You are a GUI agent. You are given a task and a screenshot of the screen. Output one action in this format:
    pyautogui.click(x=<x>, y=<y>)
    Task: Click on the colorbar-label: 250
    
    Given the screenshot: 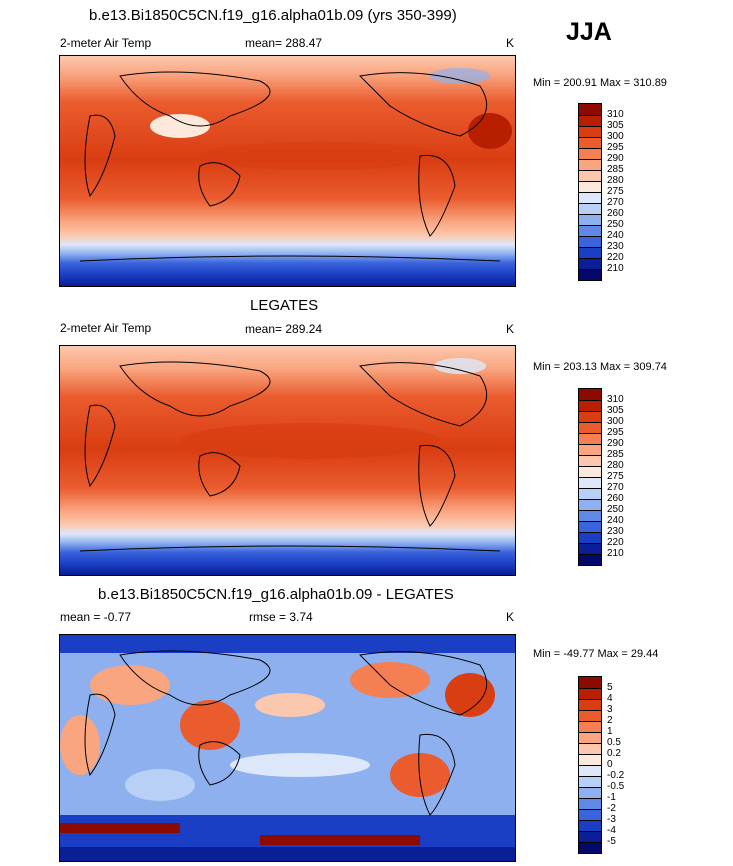 What is the action you would take?
    pyautogui.click(x=615, y=224)
    